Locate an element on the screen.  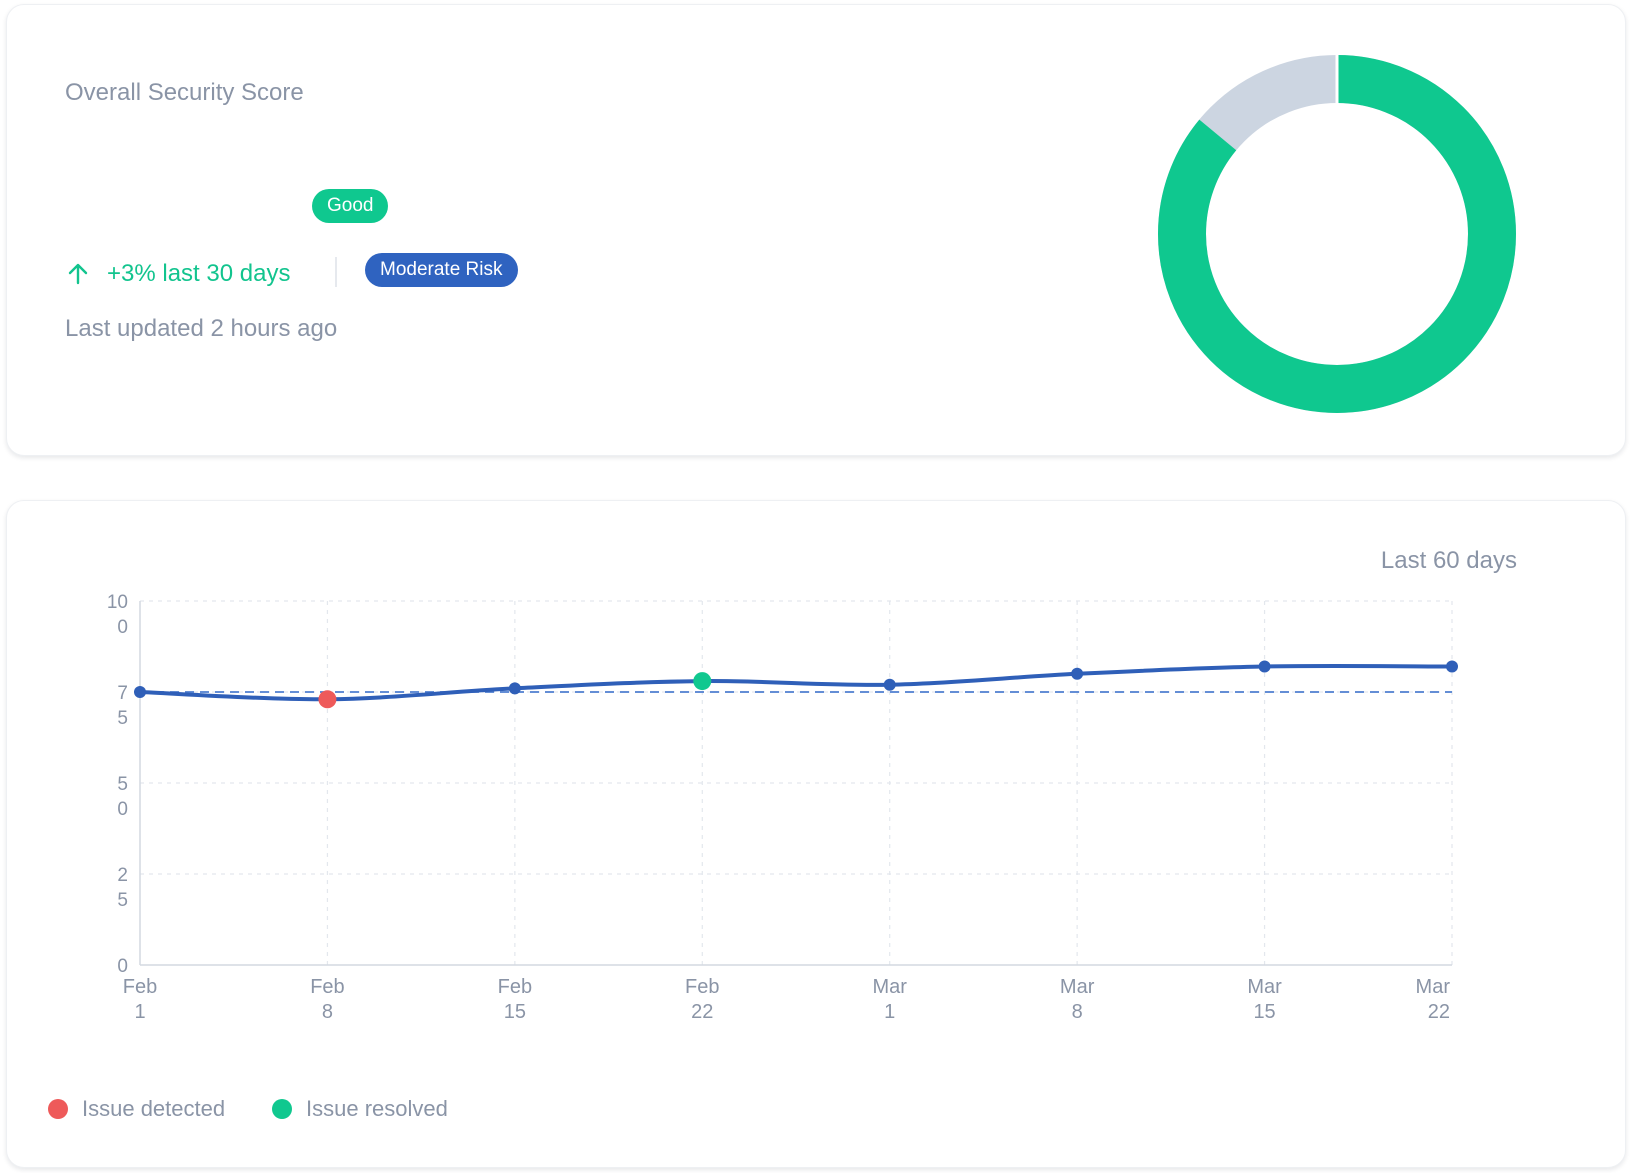
divider is located at coordinates (336, 272).